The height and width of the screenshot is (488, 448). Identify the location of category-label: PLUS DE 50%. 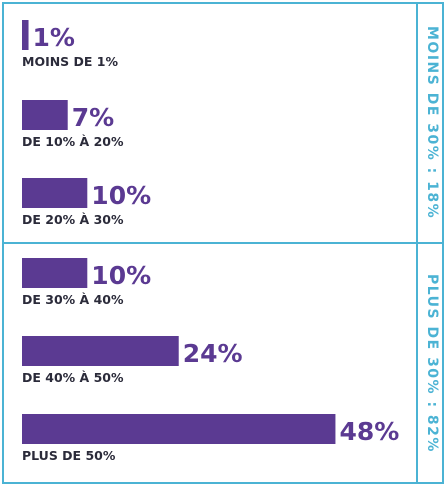
(69, 455).